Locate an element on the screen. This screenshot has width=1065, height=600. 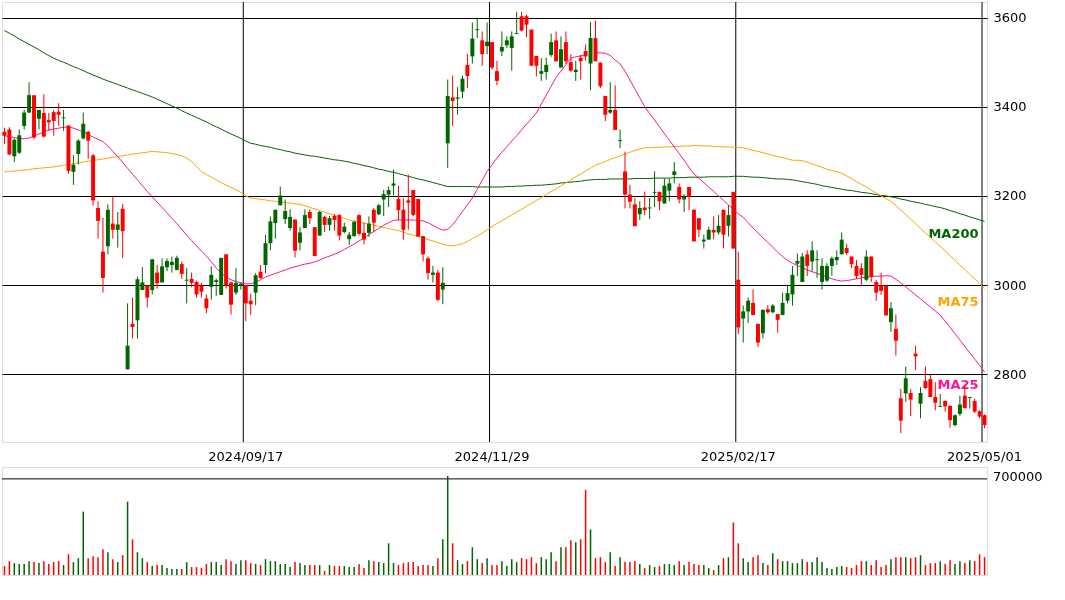
x-tick-label: 2024/09/17 is located at coordinates (246, 456).